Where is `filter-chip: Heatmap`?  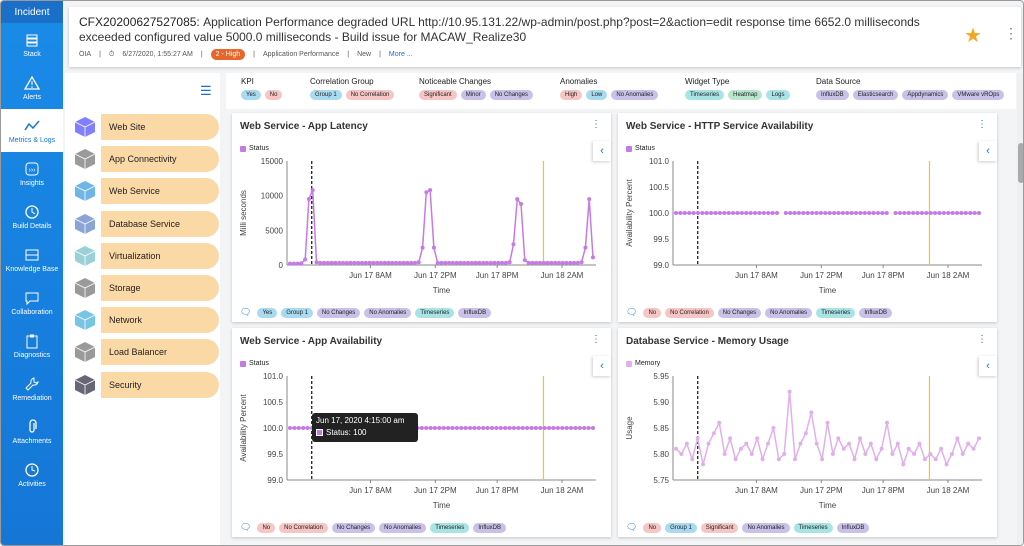 filter-chip: Heatmap is located at coordinates (745, 95).